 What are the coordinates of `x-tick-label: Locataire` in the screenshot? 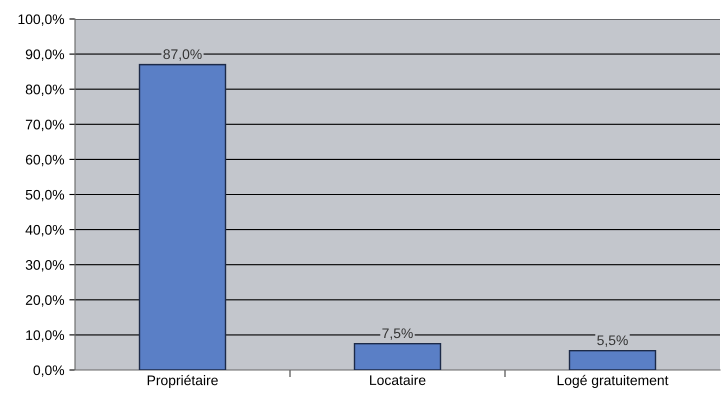 It's located at (398, 380).